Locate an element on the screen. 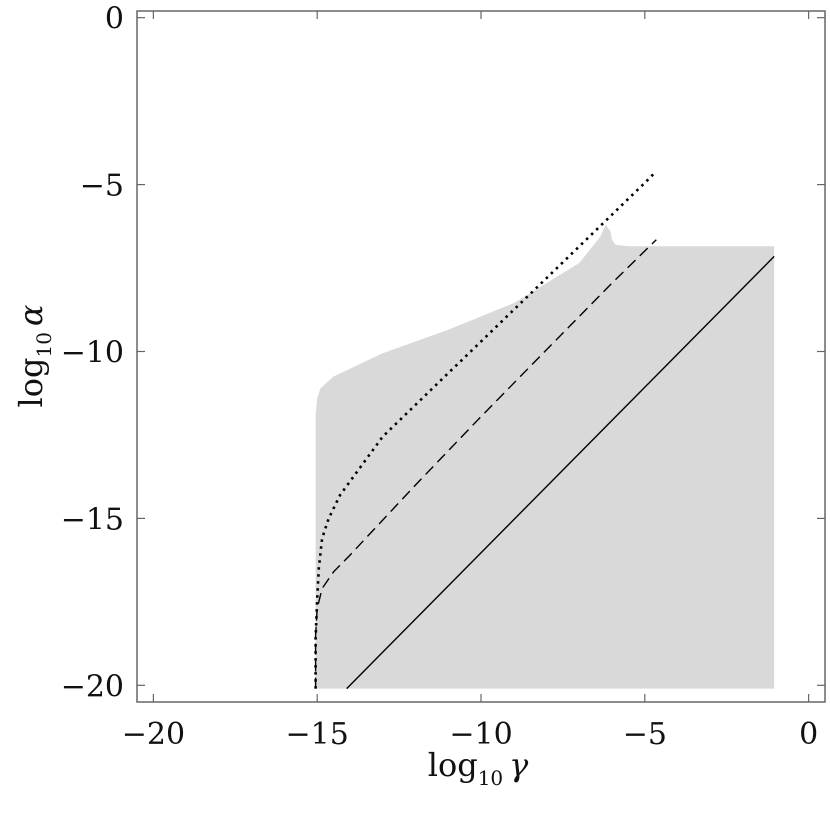  x-axis-label: log10 γ is located at coordinates (478, 768).